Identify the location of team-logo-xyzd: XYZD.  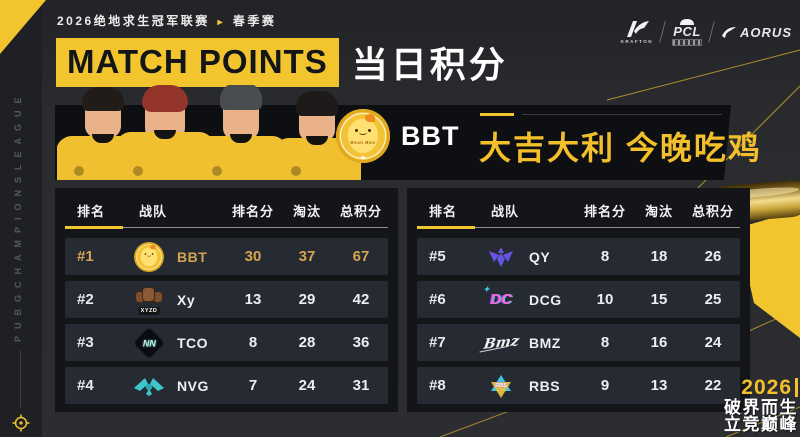
(149, 300).